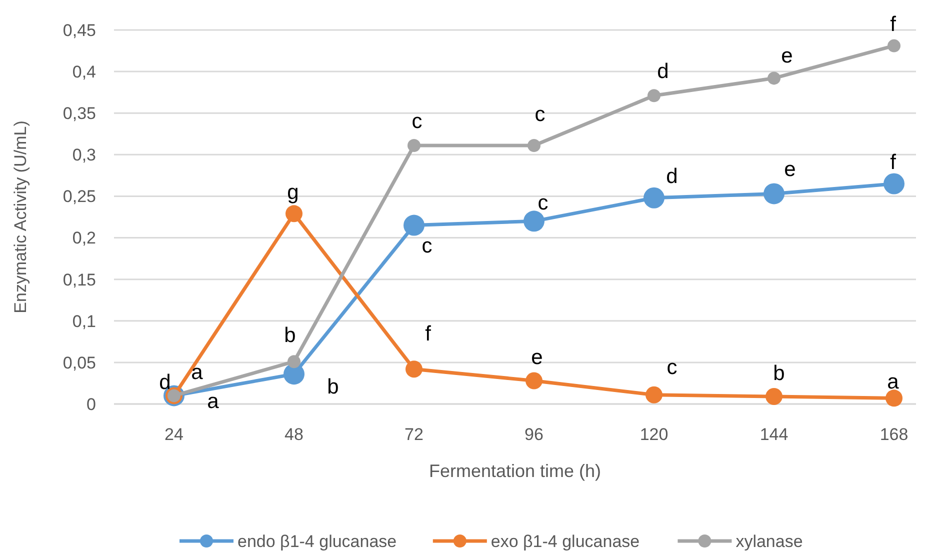 This screenshot has height=557, width=936. I want to click on annotation: g, so click(293, 192).